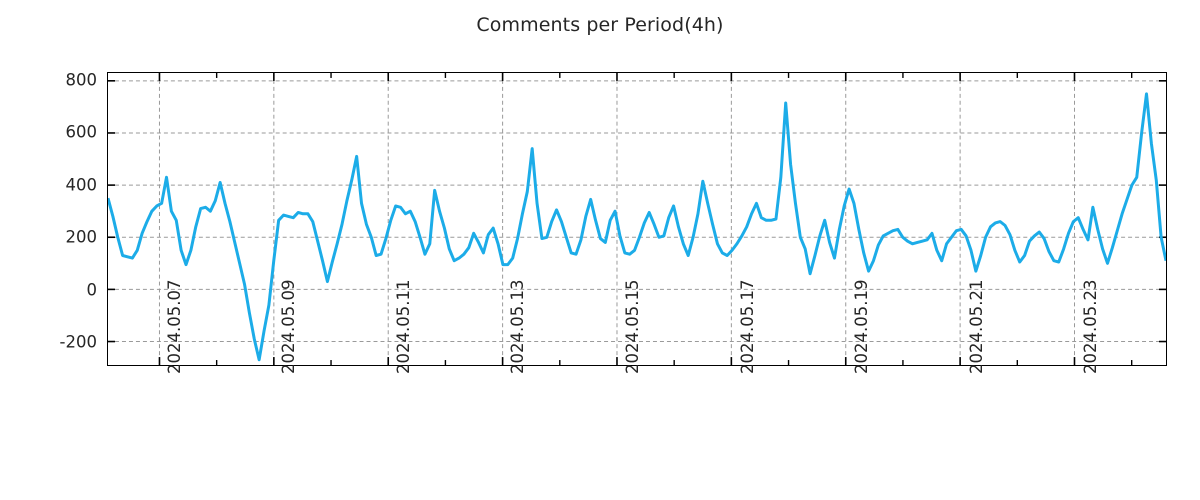 The width and height of the screenshot is (1200, 500). Describe the element at coordinates (747, 326) in the screenshot. I see `x-axis-tick-label: 2024.05.17` at that location.